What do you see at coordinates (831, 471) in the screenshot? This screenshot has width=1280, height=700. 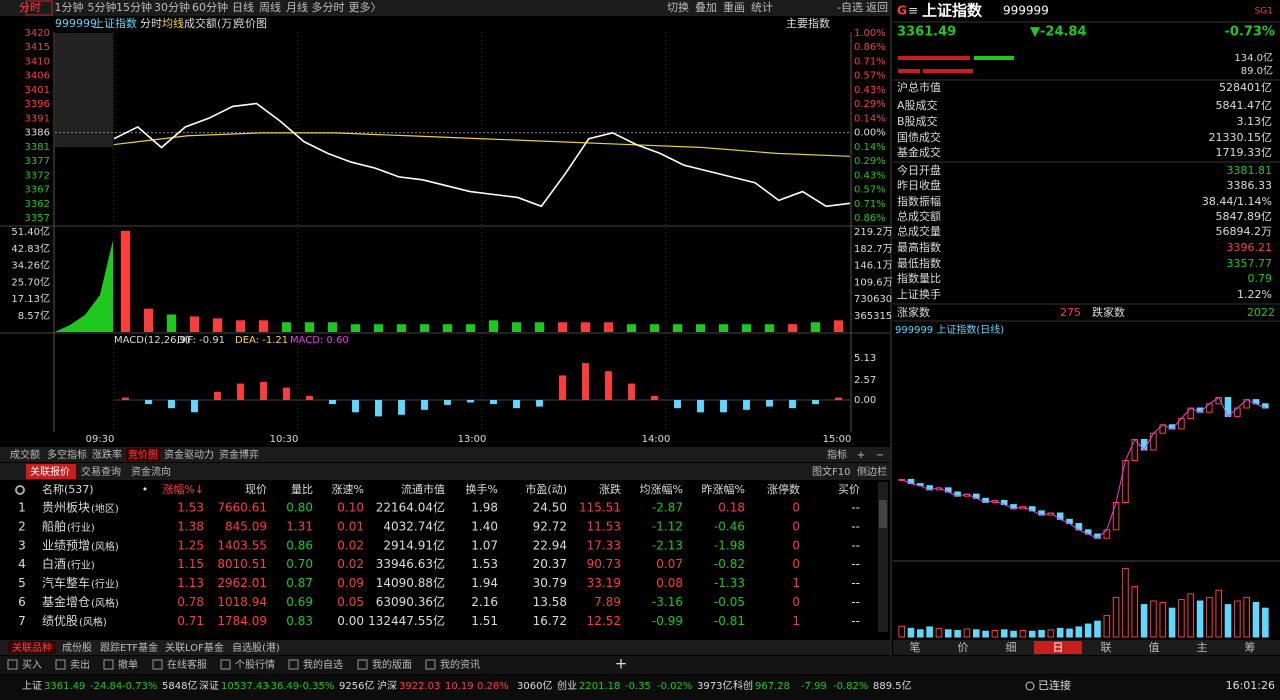 I see `table-action: 图文F10` at bounding box center [831, 471].